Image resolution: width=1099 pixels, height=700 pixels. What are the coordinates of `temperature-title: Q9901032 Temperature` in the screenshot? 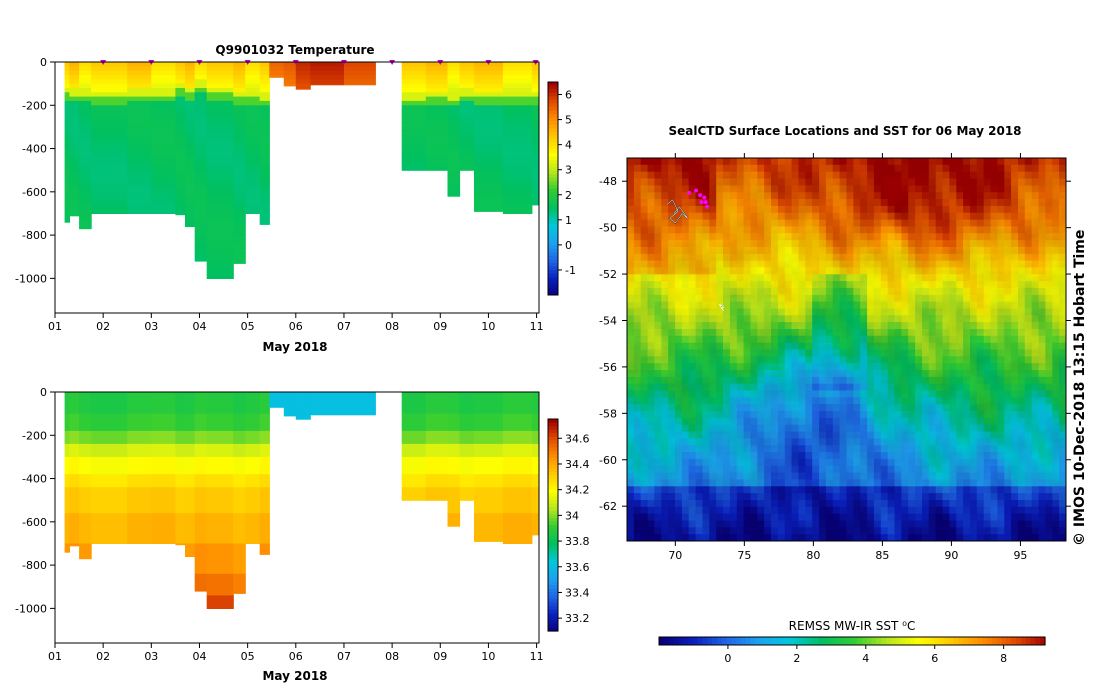 It's located at (294, 50).